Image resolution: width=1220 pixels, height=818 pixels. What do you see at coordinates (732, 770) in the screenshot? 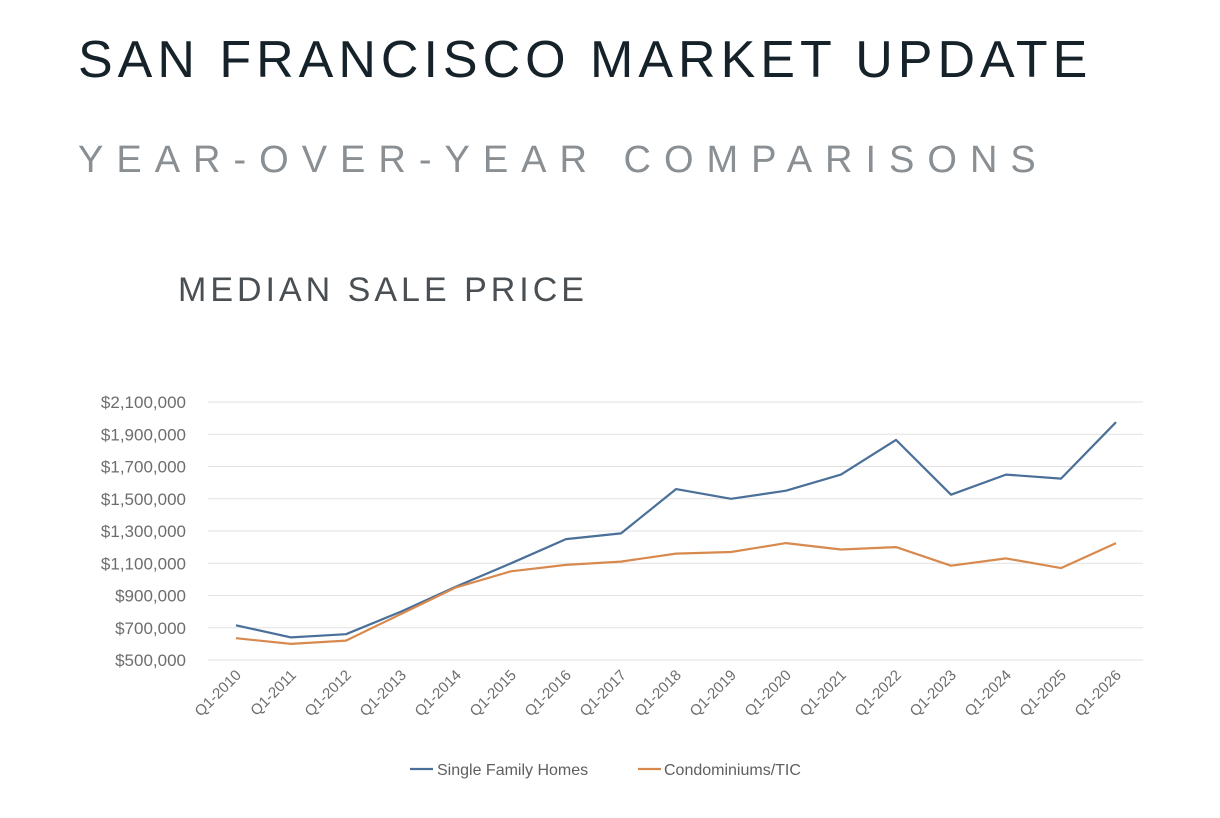
I see `legend-label: Condominiums/TIC` at bounding box center [732, 770].